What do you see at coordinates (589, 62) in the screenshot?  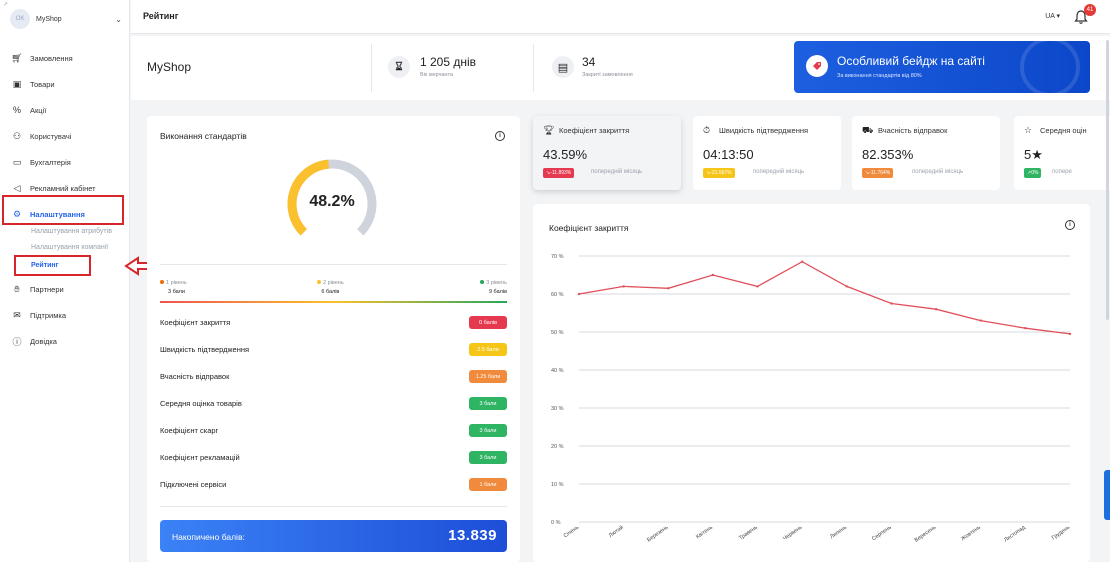 I see `closed-orders-value: 34` at bounding box center [589, 62].